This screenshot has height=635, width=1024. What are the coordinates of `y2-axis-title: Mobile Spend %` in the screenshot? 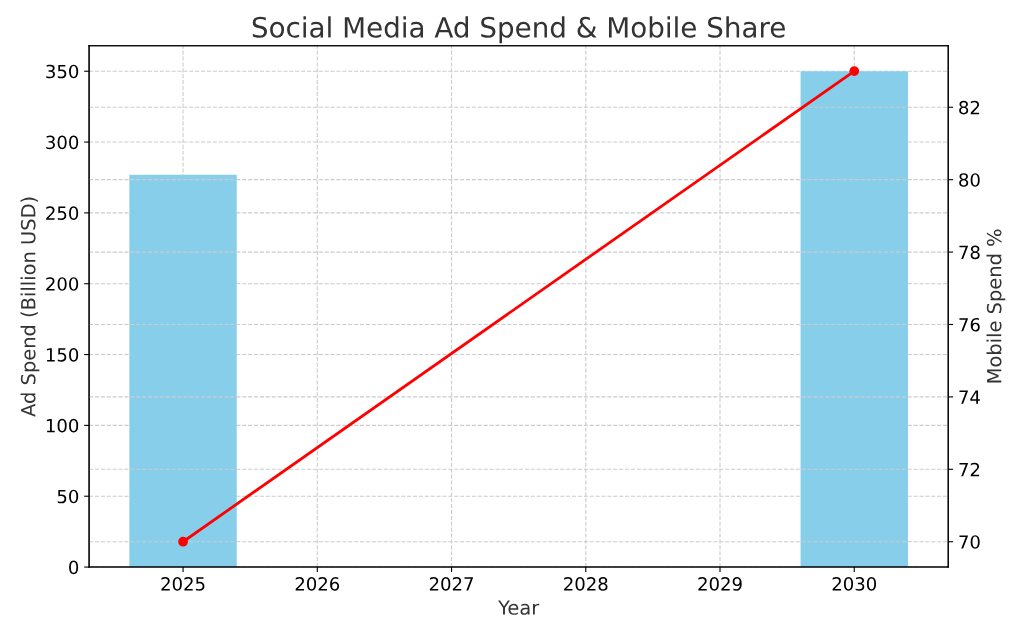 It's located at (996, 306).